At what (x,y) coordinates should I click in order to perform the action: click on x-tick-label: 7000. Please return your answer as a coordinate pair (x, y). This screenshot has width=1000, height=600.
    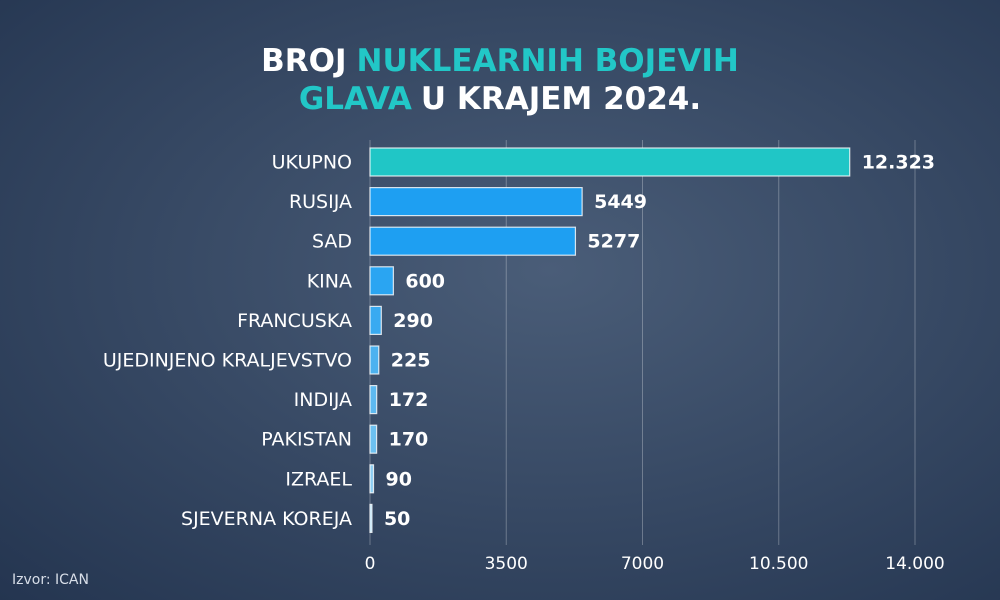
    Looking at the image, I should click on (642, 564).